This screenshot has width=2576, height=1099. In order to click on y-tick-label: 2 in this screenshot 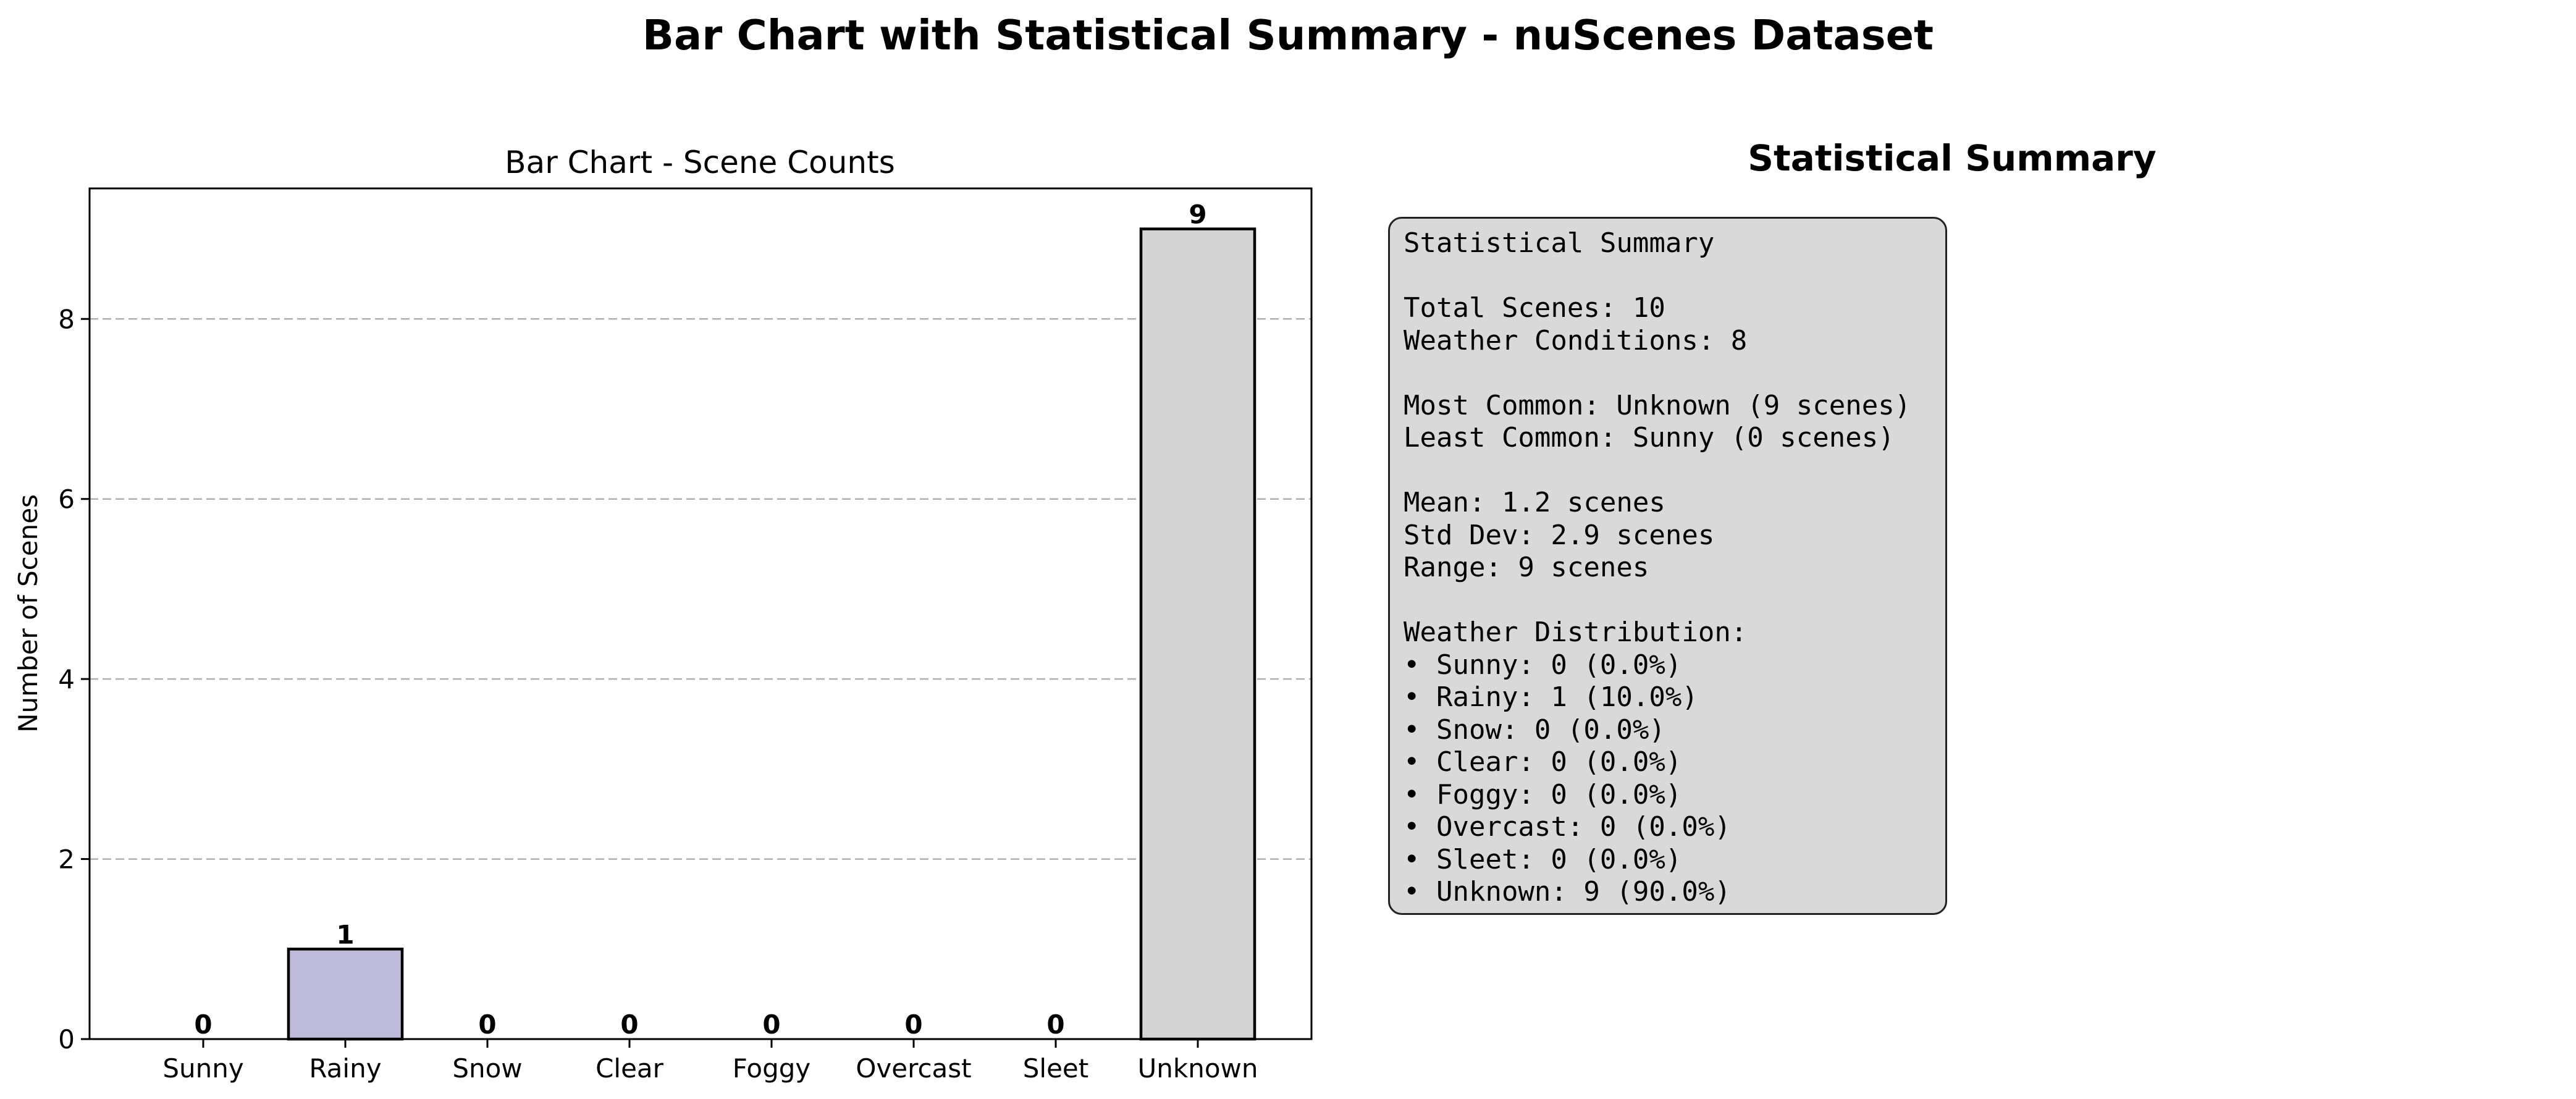, I will do `click(66, 860)`.